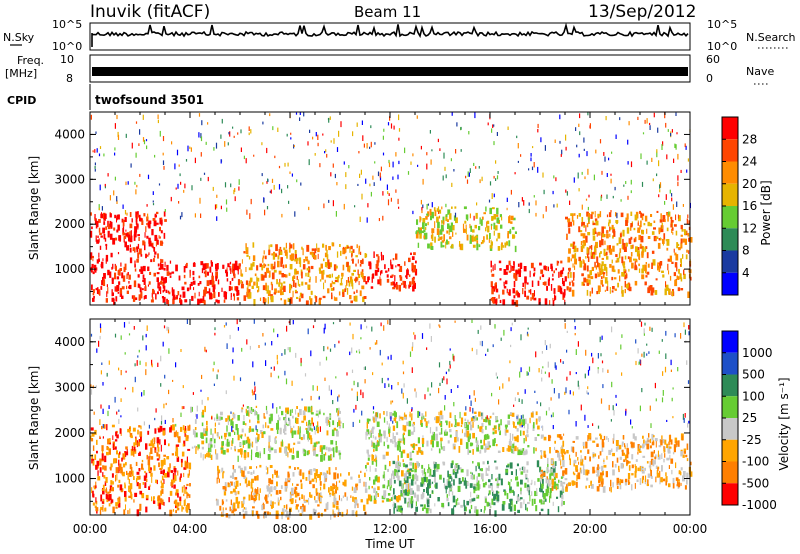  What do you see at coordinates (149, 100) in the screenshot?
I see `cpid-value: twofsound 3501` at bounding box center [149, 100].